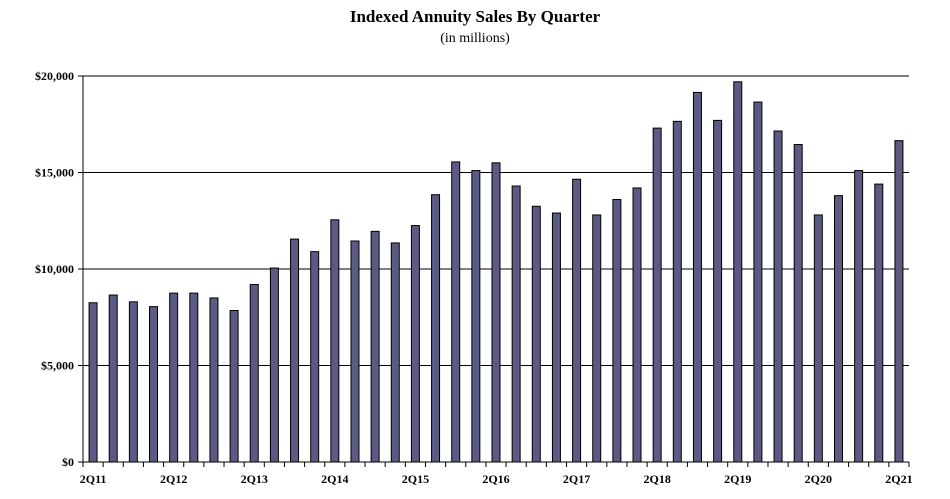  What do you see at coordinates (254, 373) in the screenshot?
I see `bar-2Q13` at bounding box center [254, 373].